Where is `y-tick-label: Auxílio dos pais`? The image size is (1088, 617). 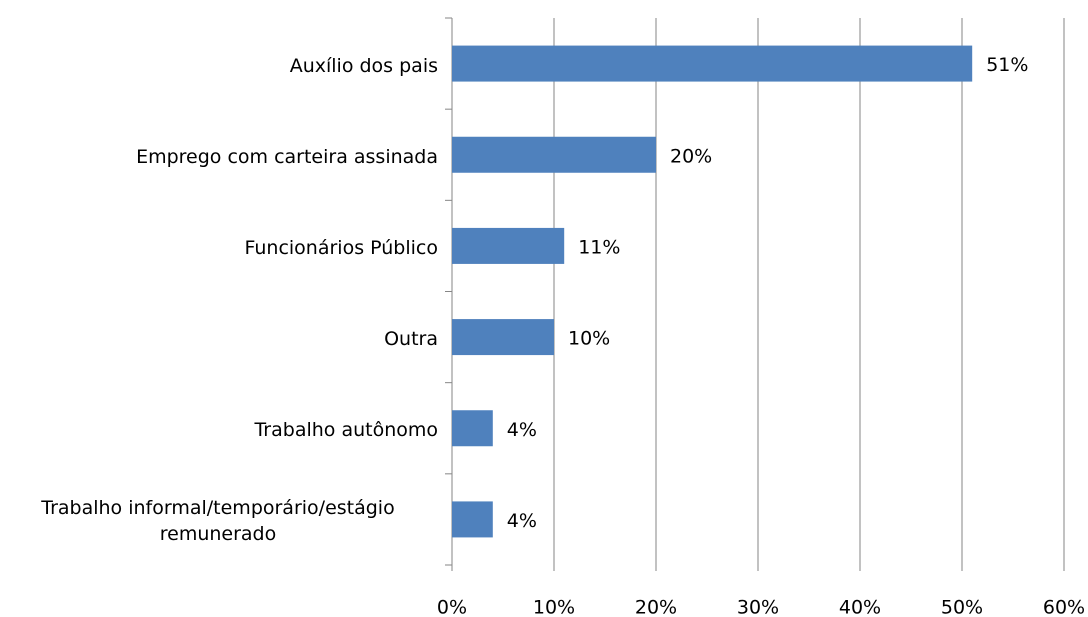
y-tick-label: Auxílio dos pais is located at coordinates (363, 65).